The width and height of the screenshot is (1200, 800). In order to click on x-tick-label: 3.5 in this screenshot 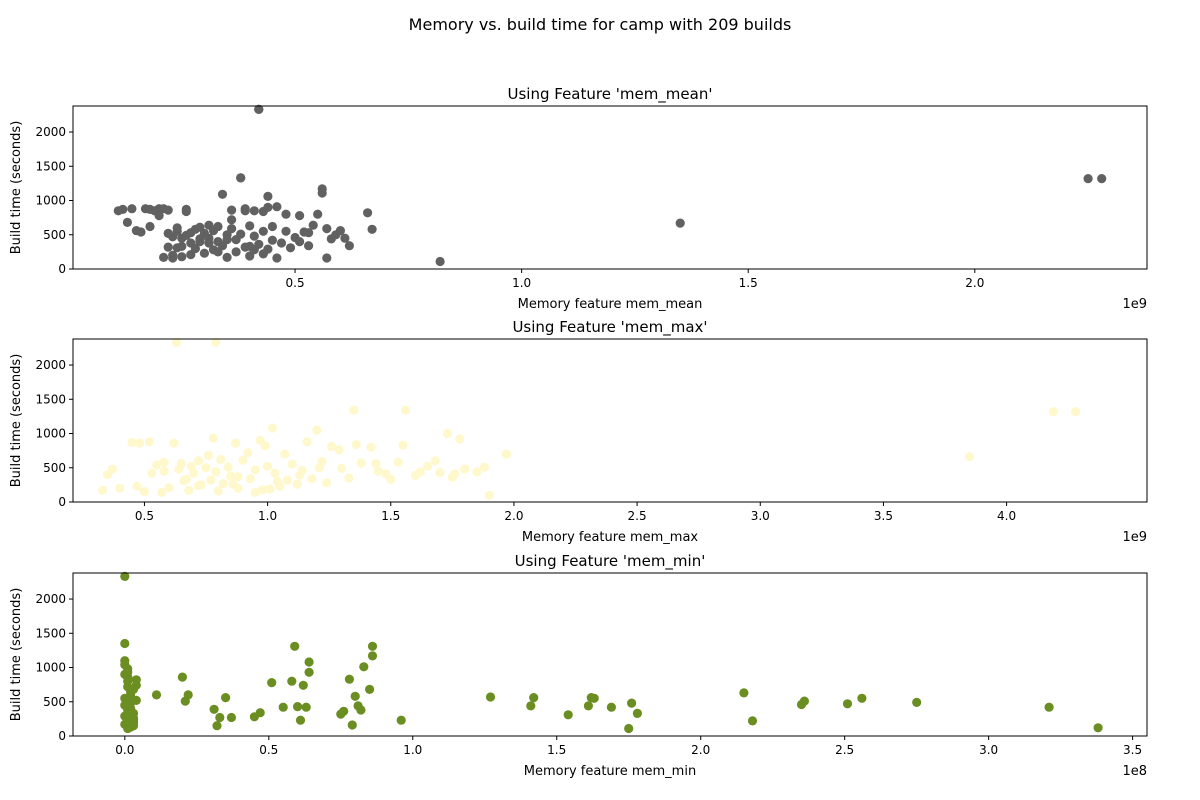, I will do `click(883, 516)`.